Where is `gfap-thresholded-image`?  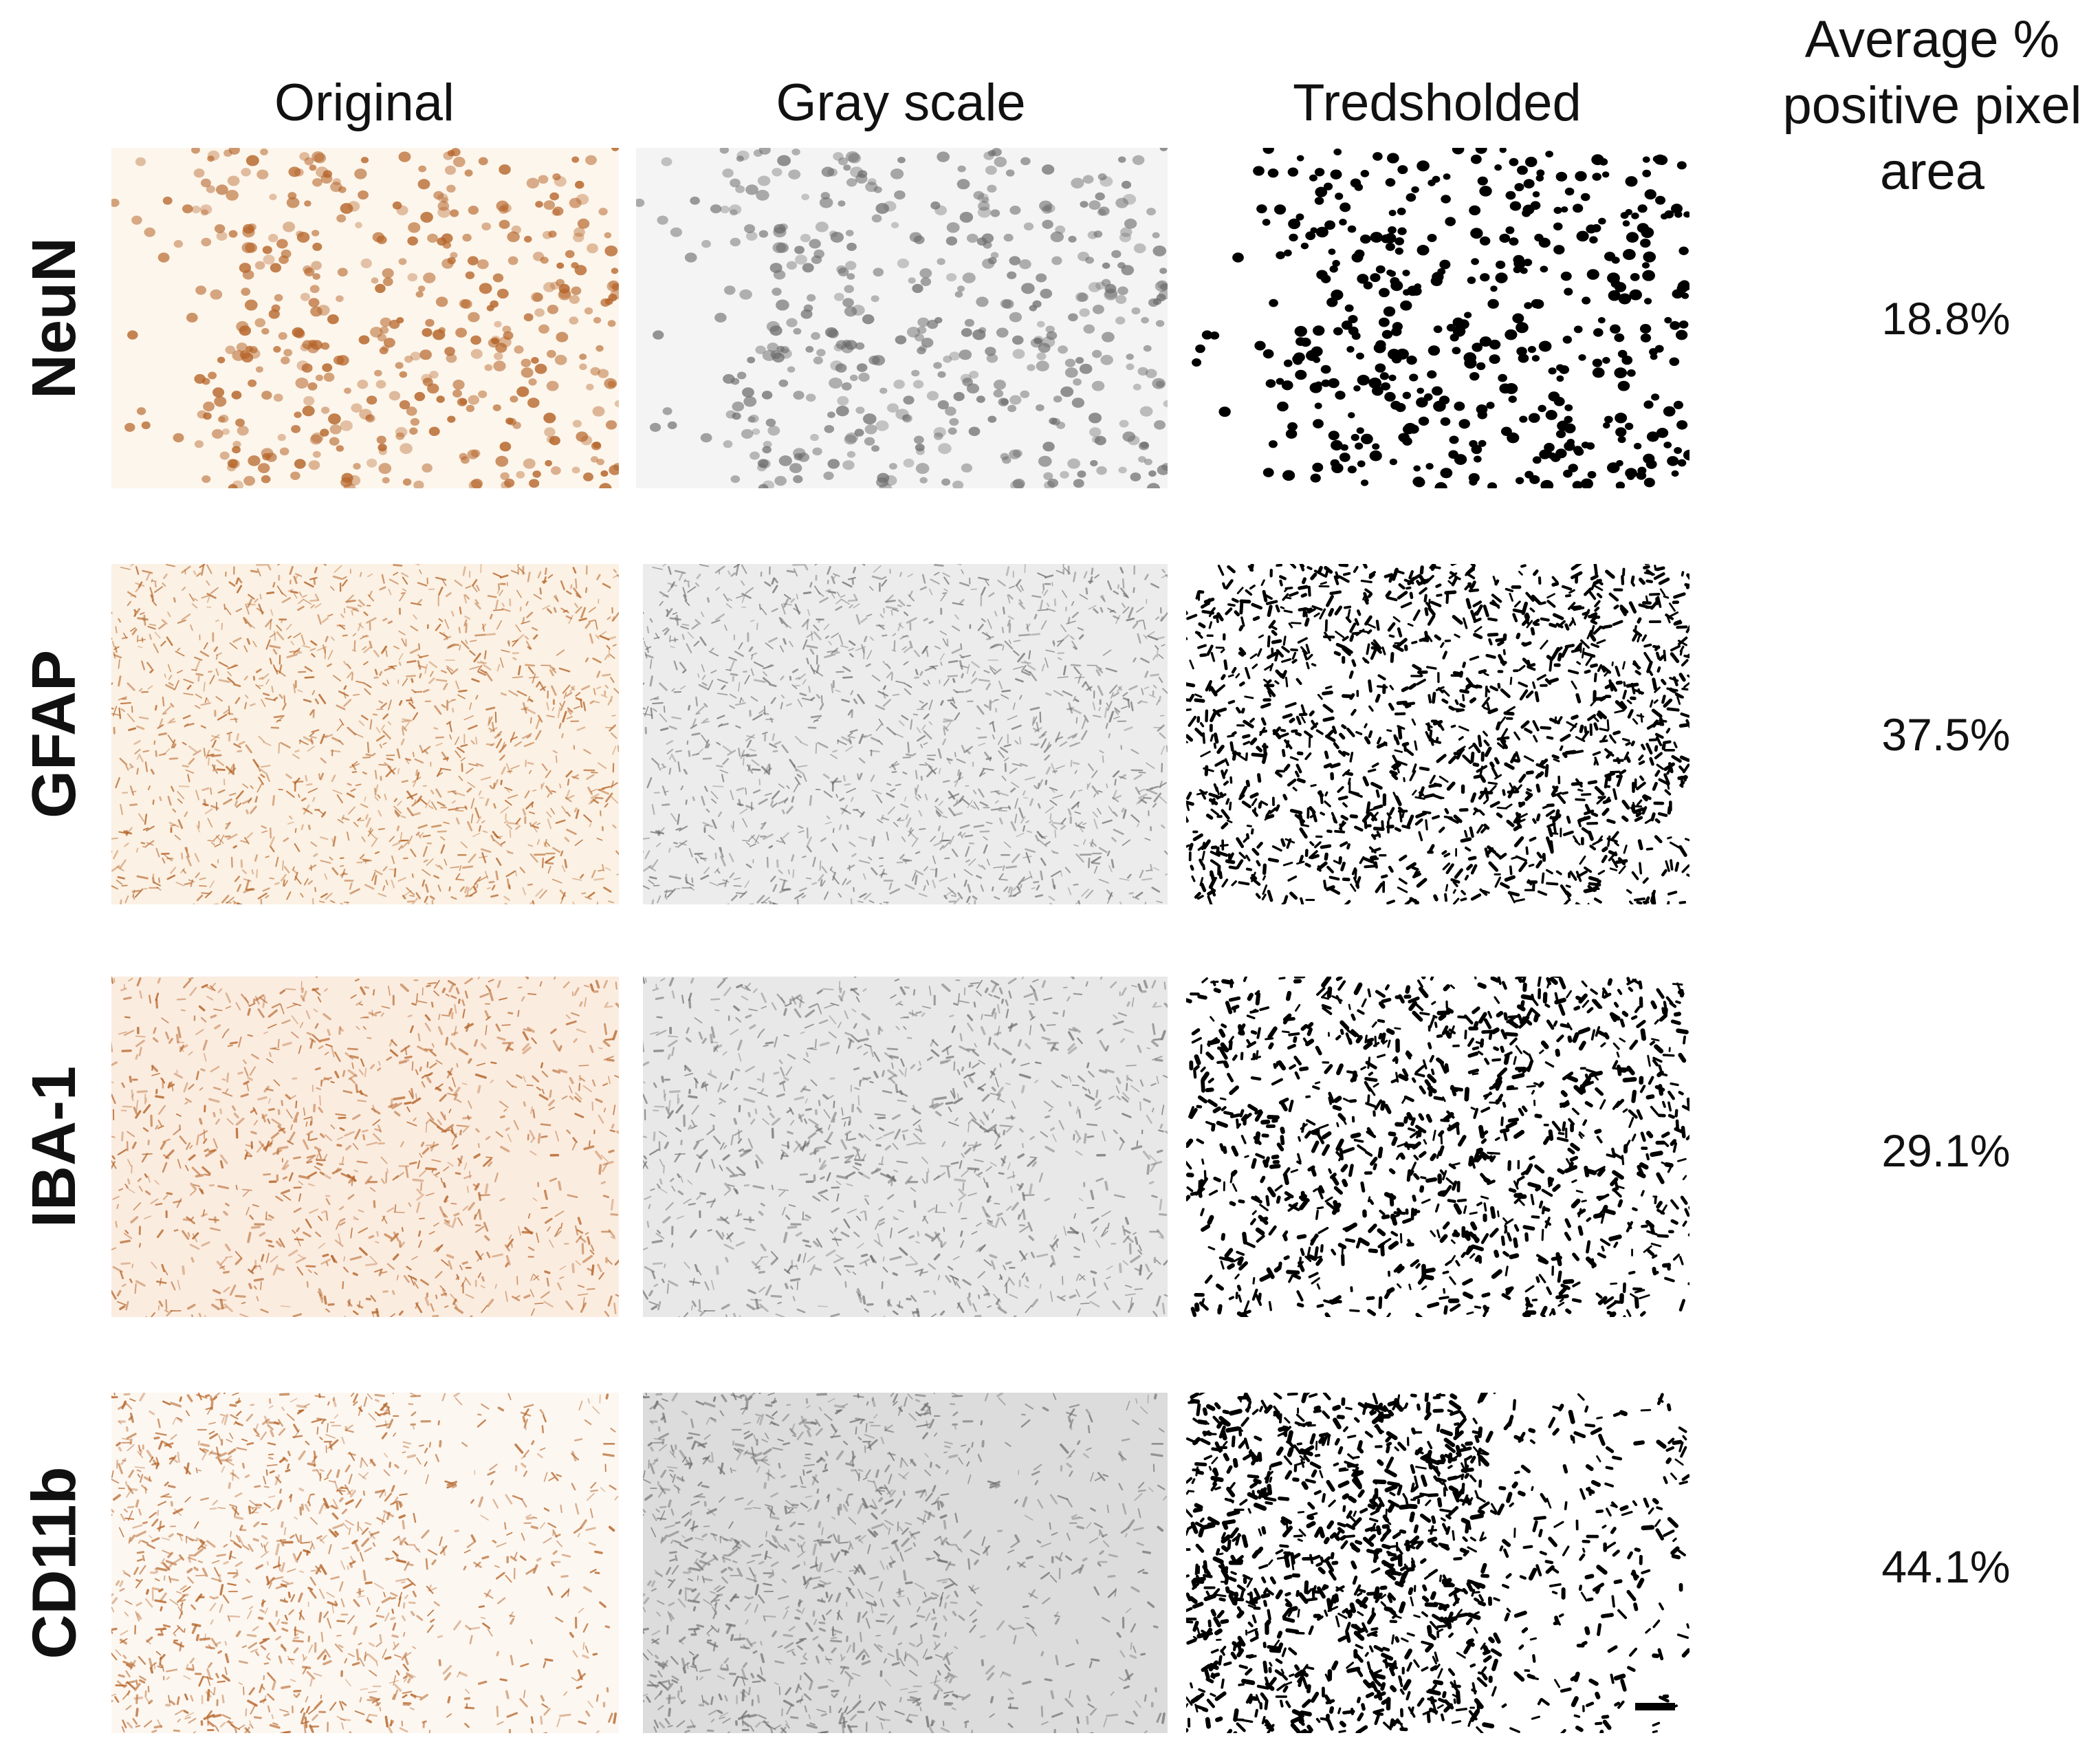
gfap-thresholded-image is located at coordinates (1437, 734).